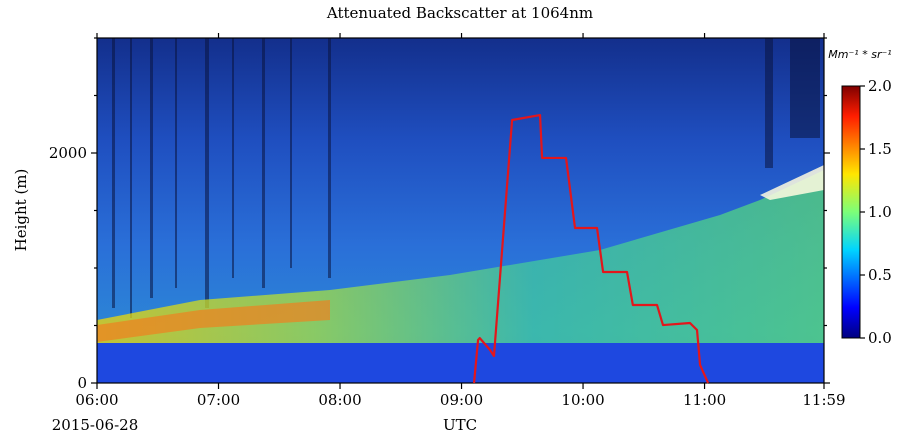 Image resolution: width=899 pixels, height=441 pixels. Describe the element at coordinates (880, 275) in the screenshot. I see `colorbar-tick-label: 0.5` at that location.